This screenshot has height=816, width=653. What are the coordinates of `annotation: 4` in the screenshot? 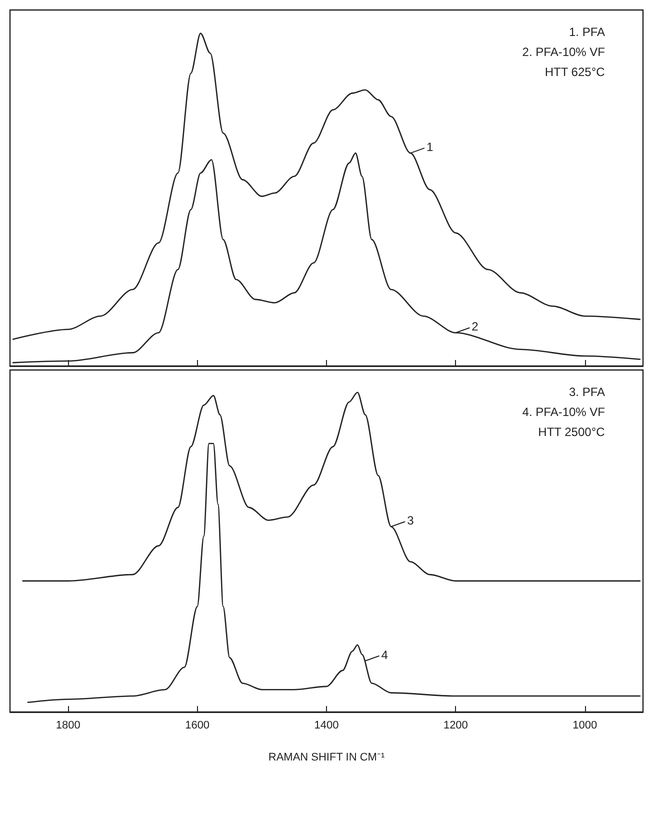 It's located at (384, 655).